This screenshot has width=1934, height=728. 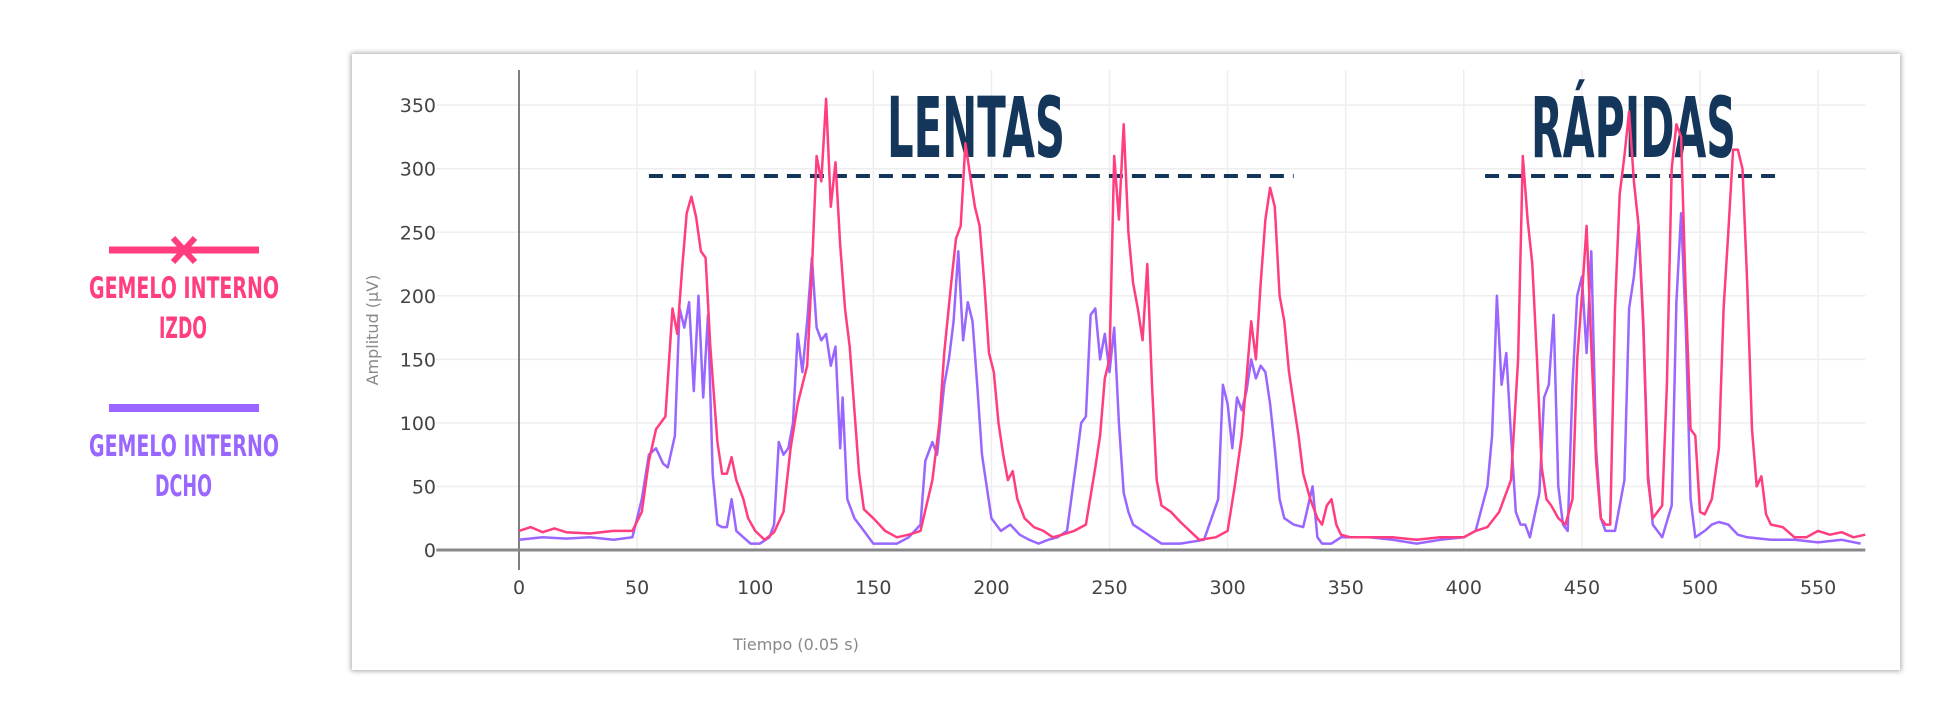 What do you see at coordinates (184, 369) in the screenshot?
I see `legend: GEMELO INTERNO IZDO GEMELO INTERNO DCHO` at bounding box center [184, 369].